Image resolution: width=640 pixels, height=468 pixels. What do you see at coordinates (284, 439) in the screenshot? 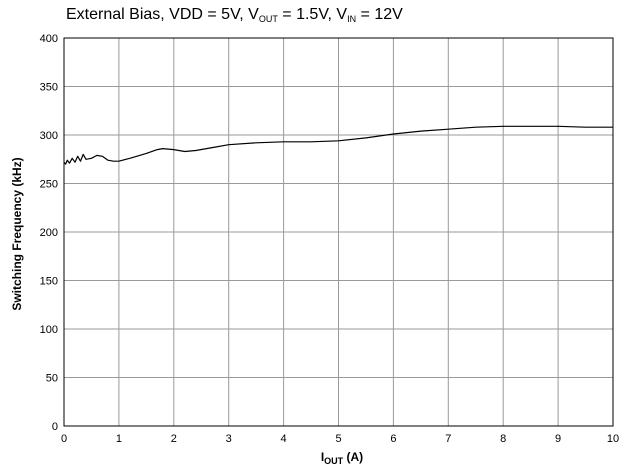
I see `x-tick-label: 4` at bounding box center [284, 439].